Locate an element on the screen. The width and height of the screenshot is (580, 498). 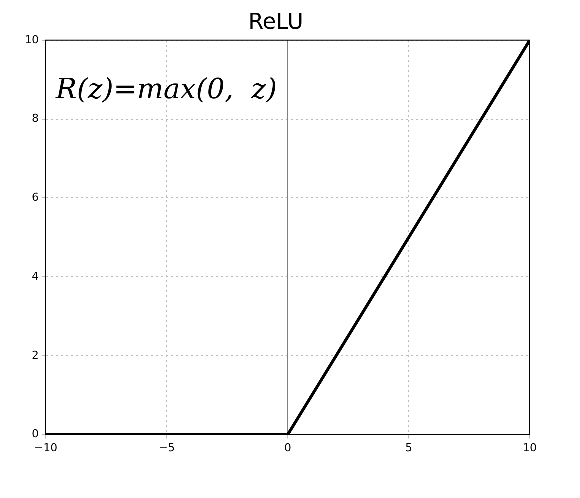
x-tick-label: −5 is located at coordinates (167, 447).